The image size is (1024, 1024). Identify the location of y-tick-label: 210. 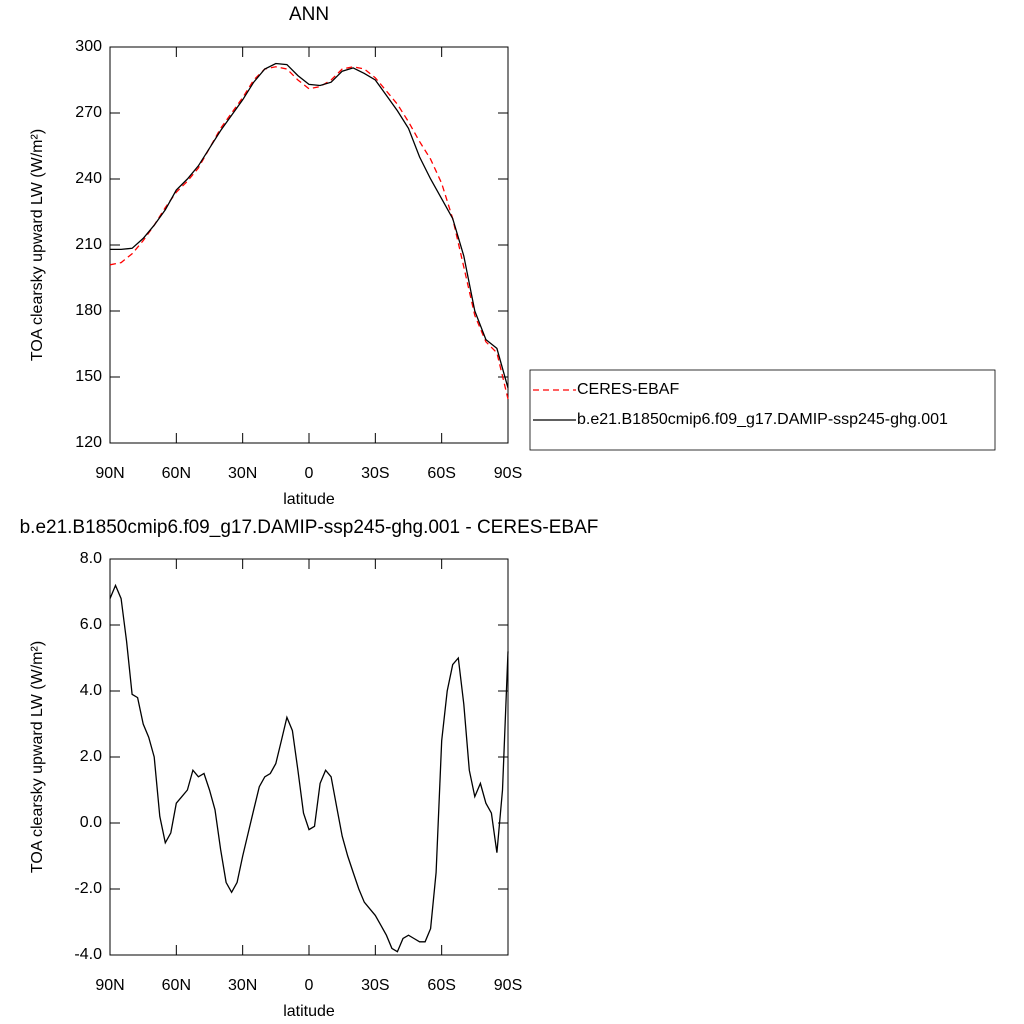
(88, 244).